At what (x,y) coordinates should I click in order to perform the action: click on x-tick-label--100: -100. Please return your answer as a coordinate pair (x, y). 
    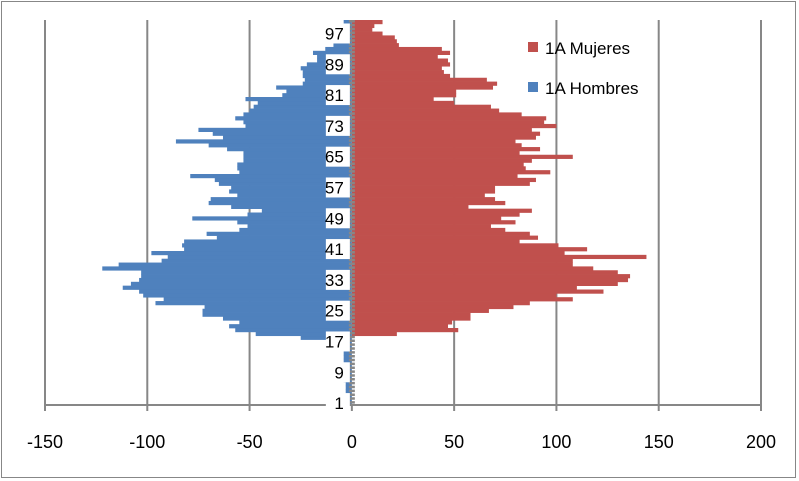
    Looking at the image, I should click on (147, 442).